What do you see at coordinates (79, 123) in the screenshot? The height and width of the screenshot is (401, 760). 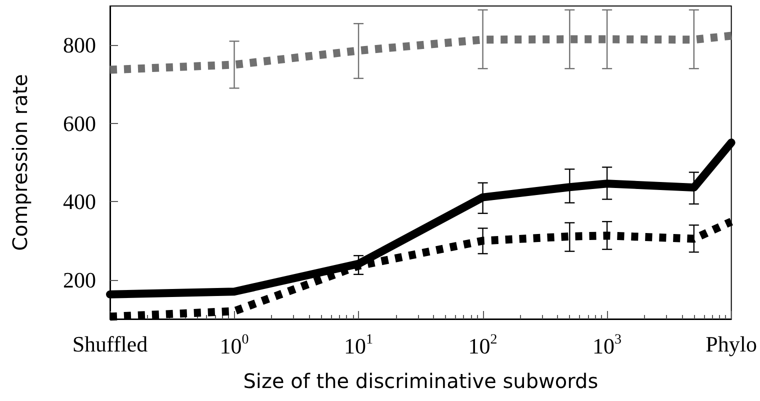 I see `y-tick-label: 600` at bounding box center [79, 123].